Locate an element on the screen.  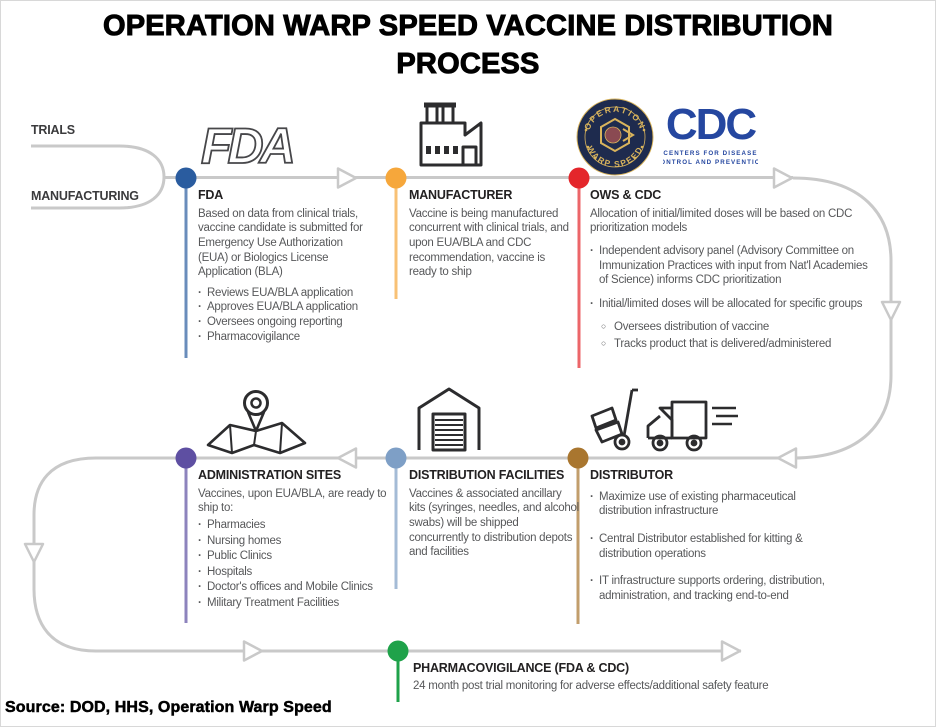
arrow-row1-end-right is located at coordinates (783, 178).